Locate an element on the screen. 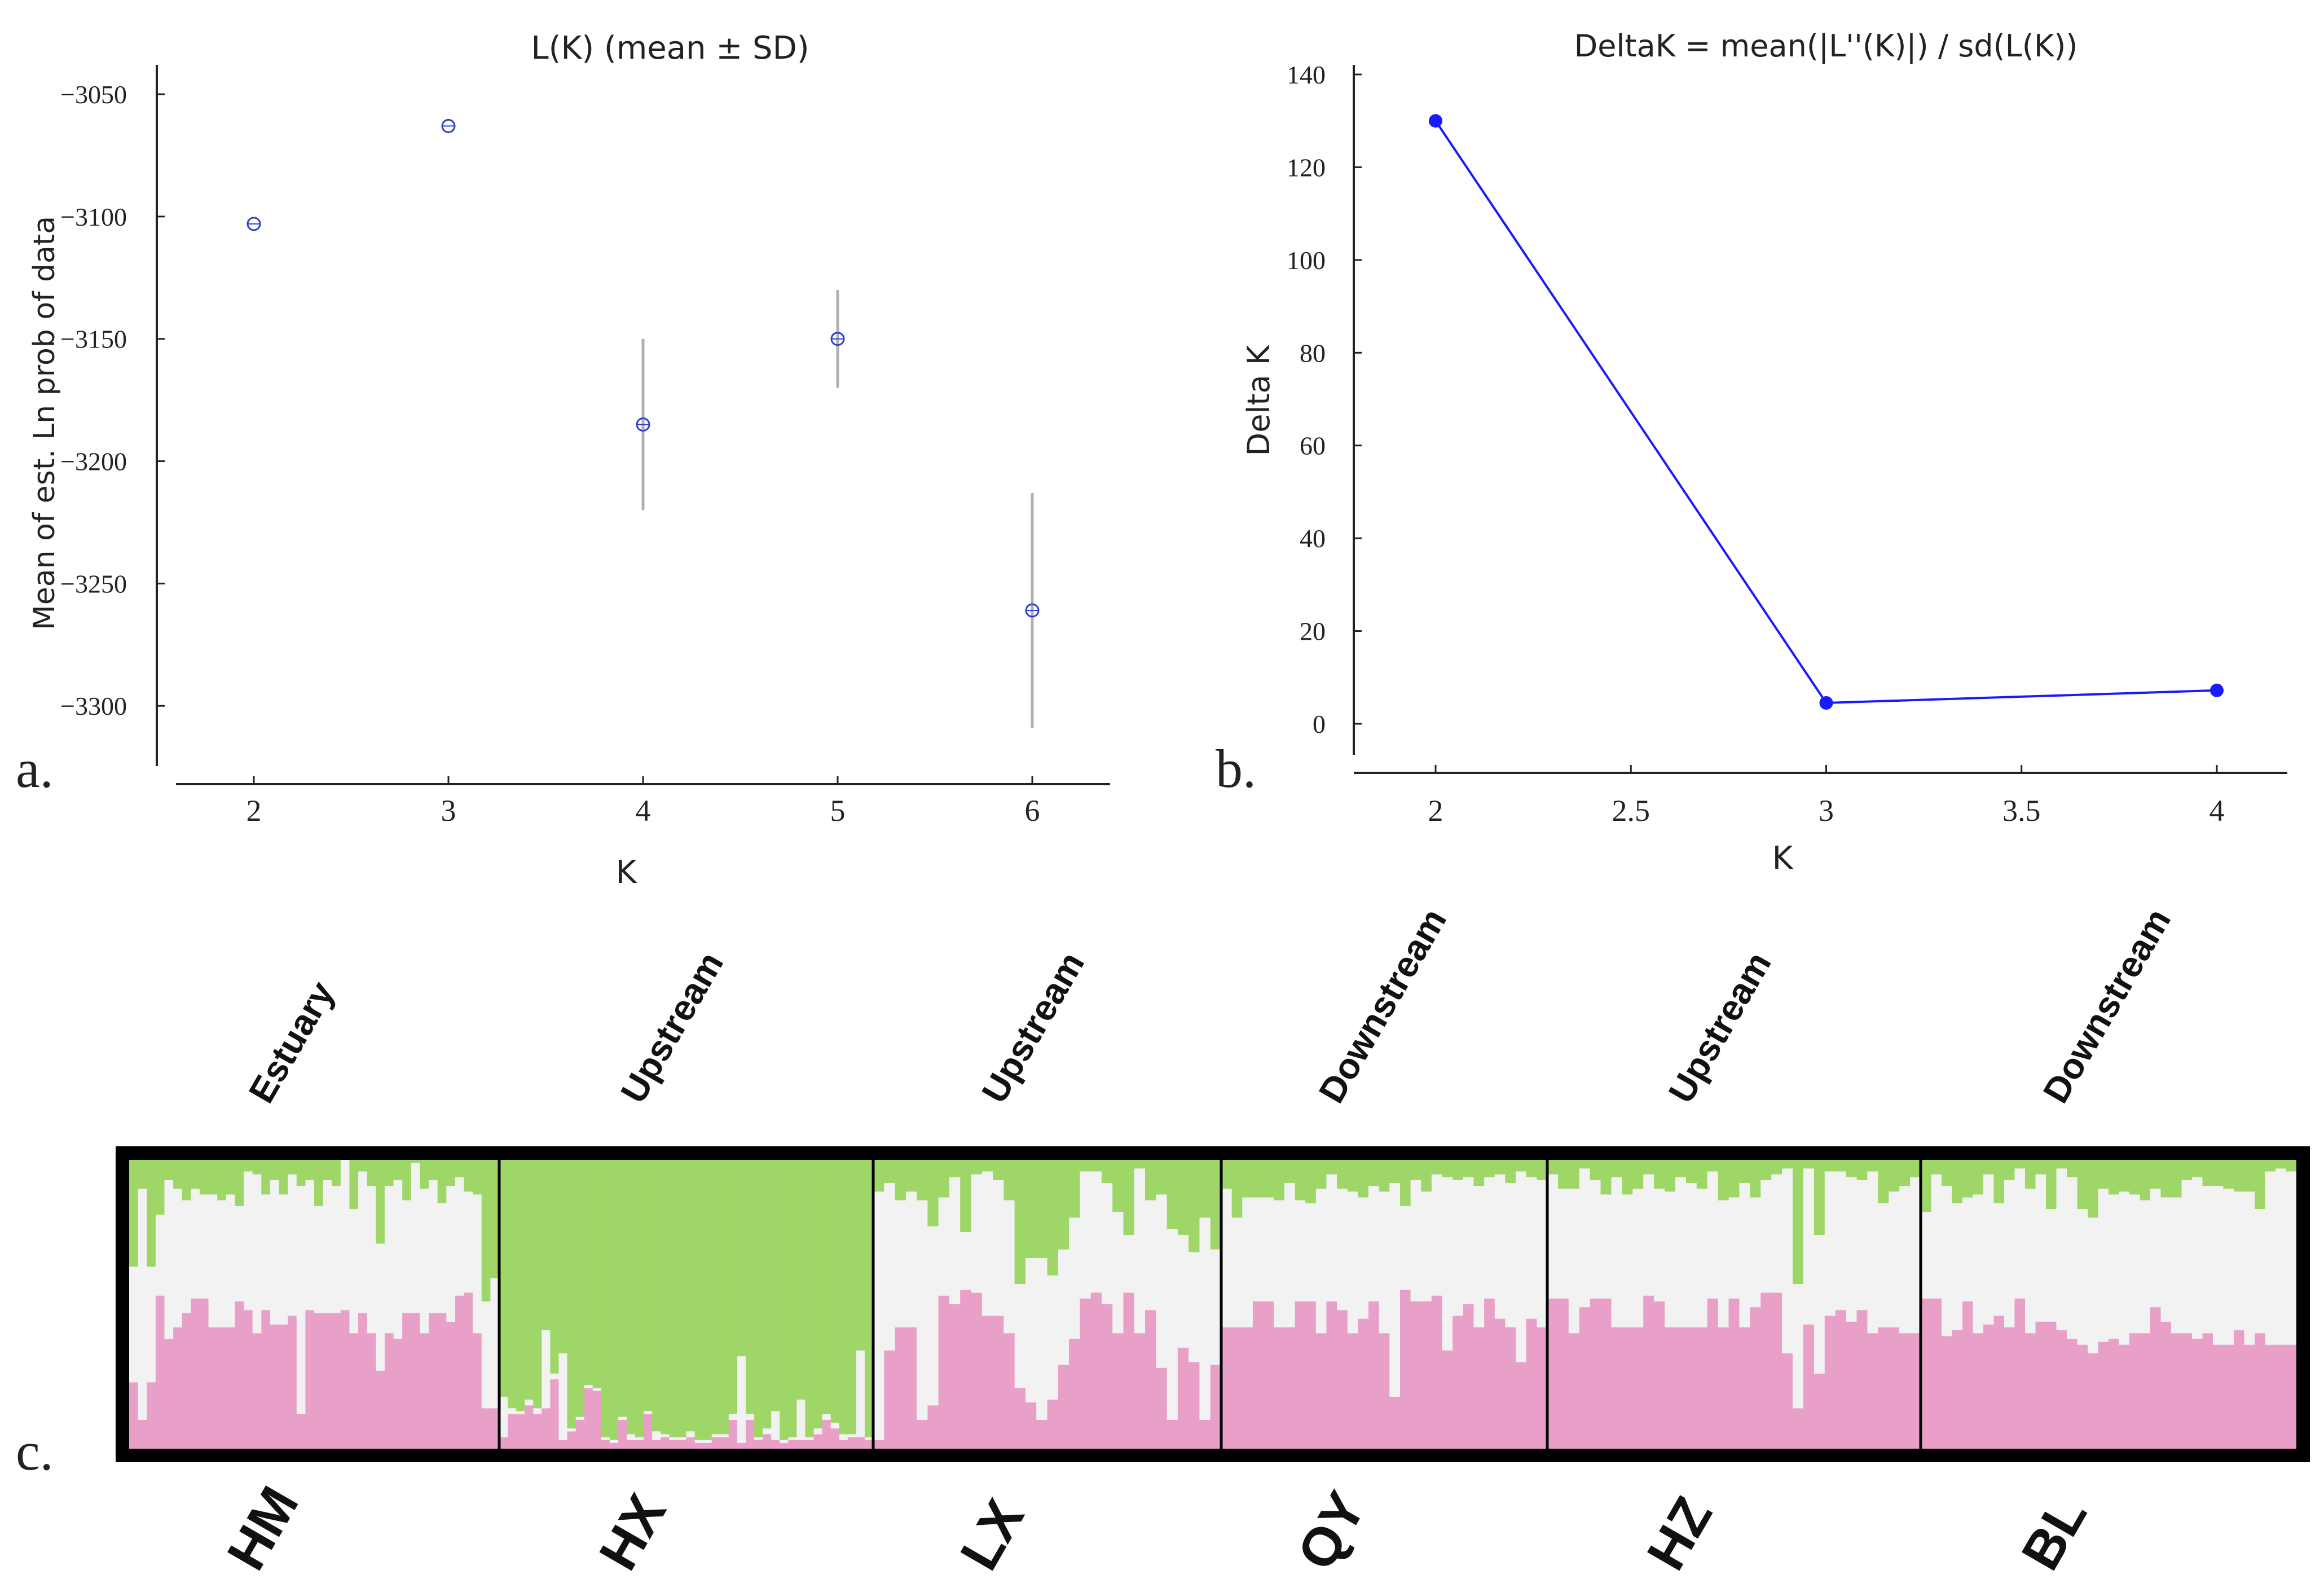  region-label-hx: Upstream is located at coordinates (672, 1027).